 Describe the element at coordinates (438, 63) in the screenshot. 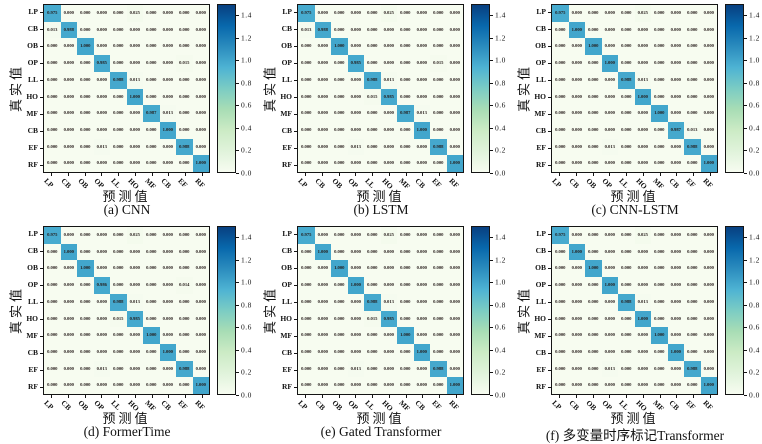

I see `matrix-cell: 0.015` at that location.